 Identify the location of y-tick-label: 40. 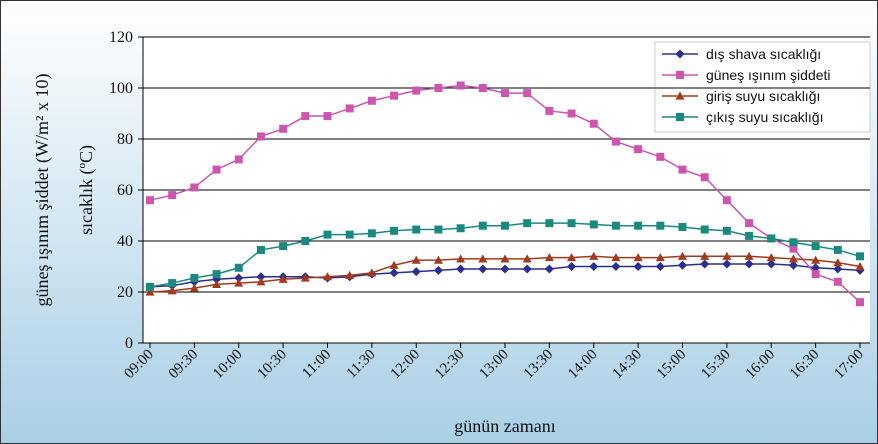
(125, 241).